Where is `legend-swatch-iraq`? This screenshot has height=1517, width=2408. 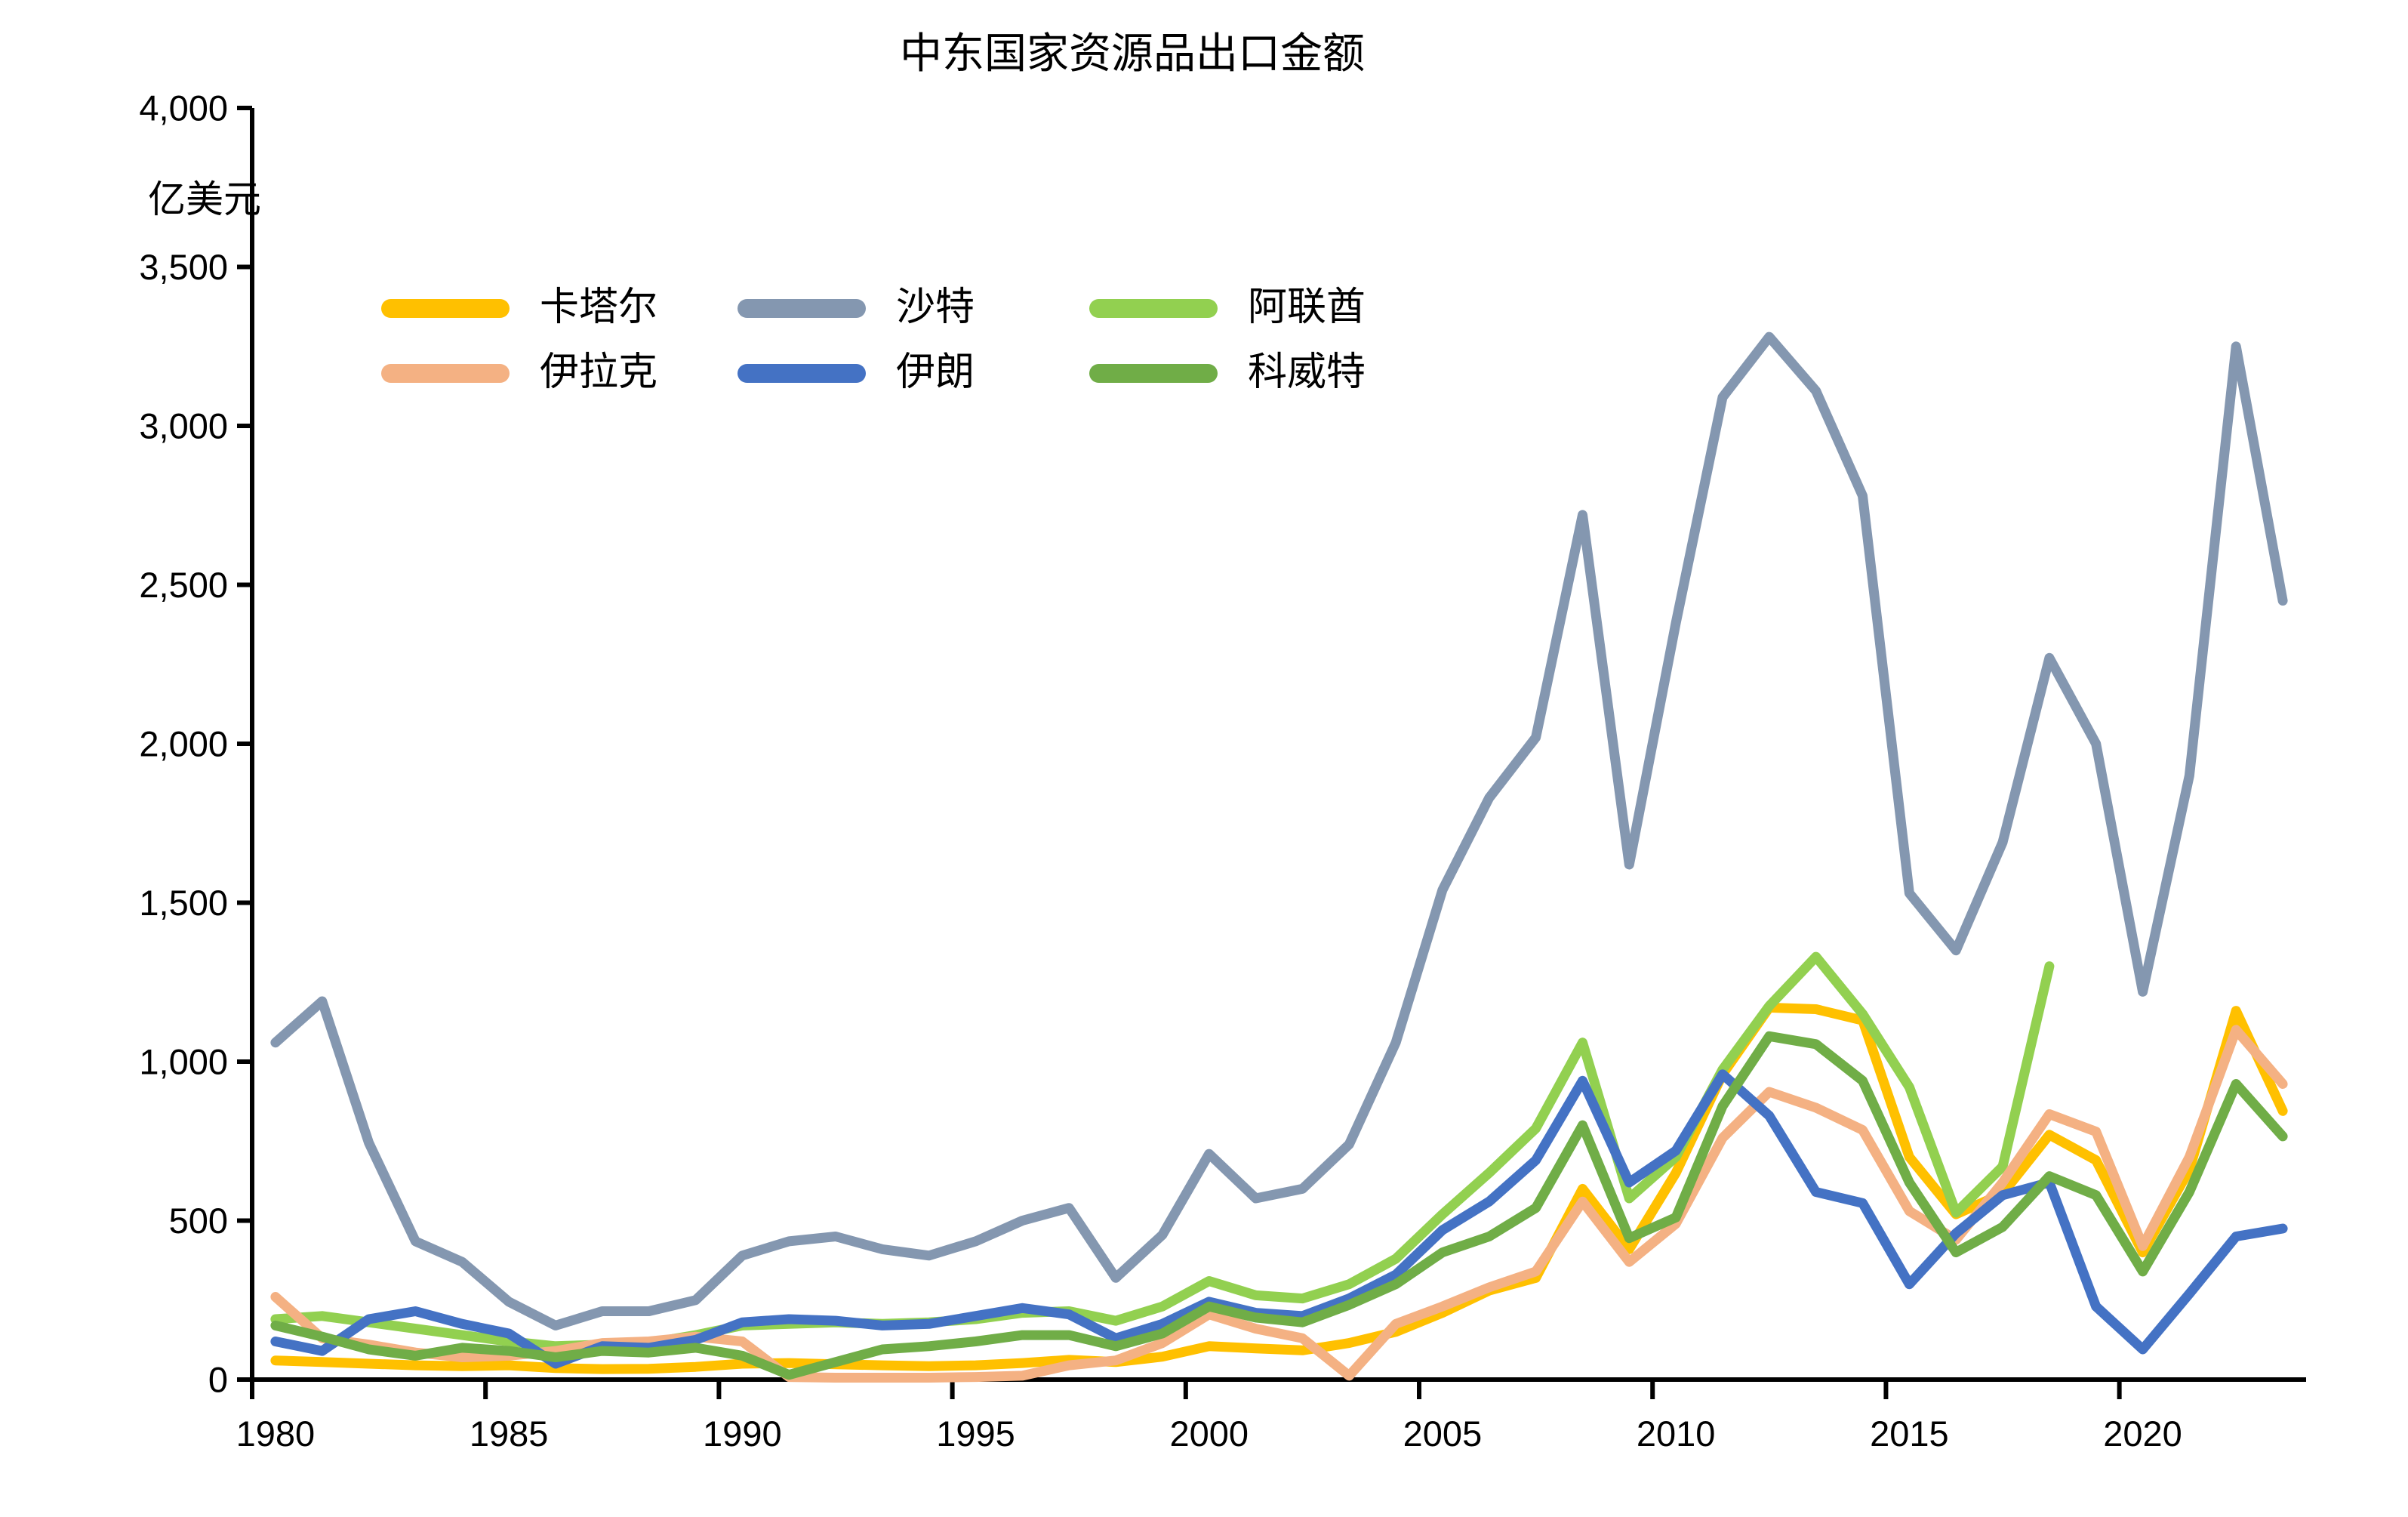
legend-swatch-iraq is located at coordinates (445, 373).